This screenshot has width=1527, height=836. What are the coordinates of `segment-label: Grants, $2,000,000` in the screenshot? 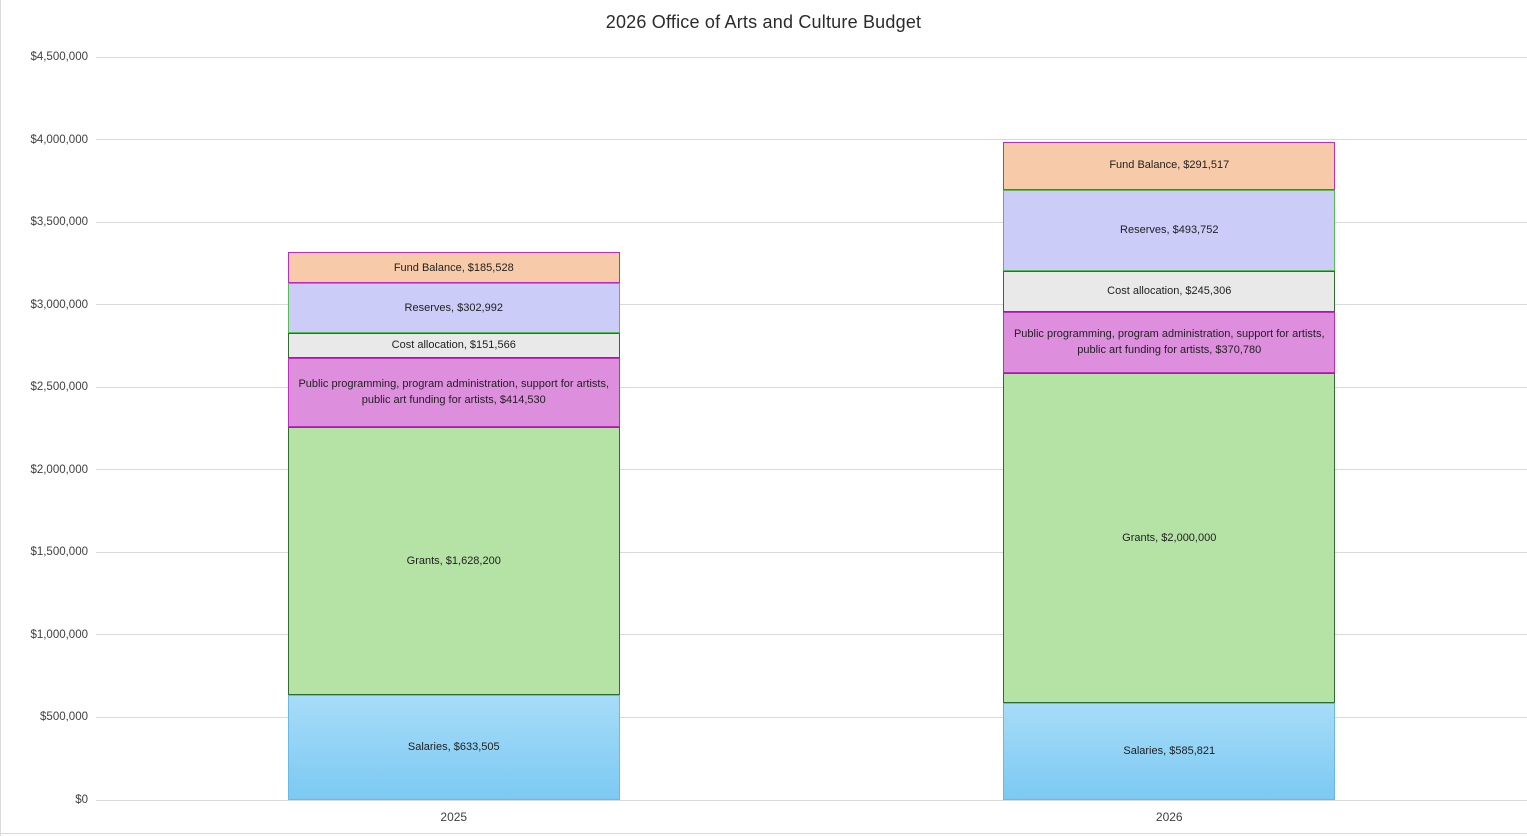 It's located at (1169, 537).